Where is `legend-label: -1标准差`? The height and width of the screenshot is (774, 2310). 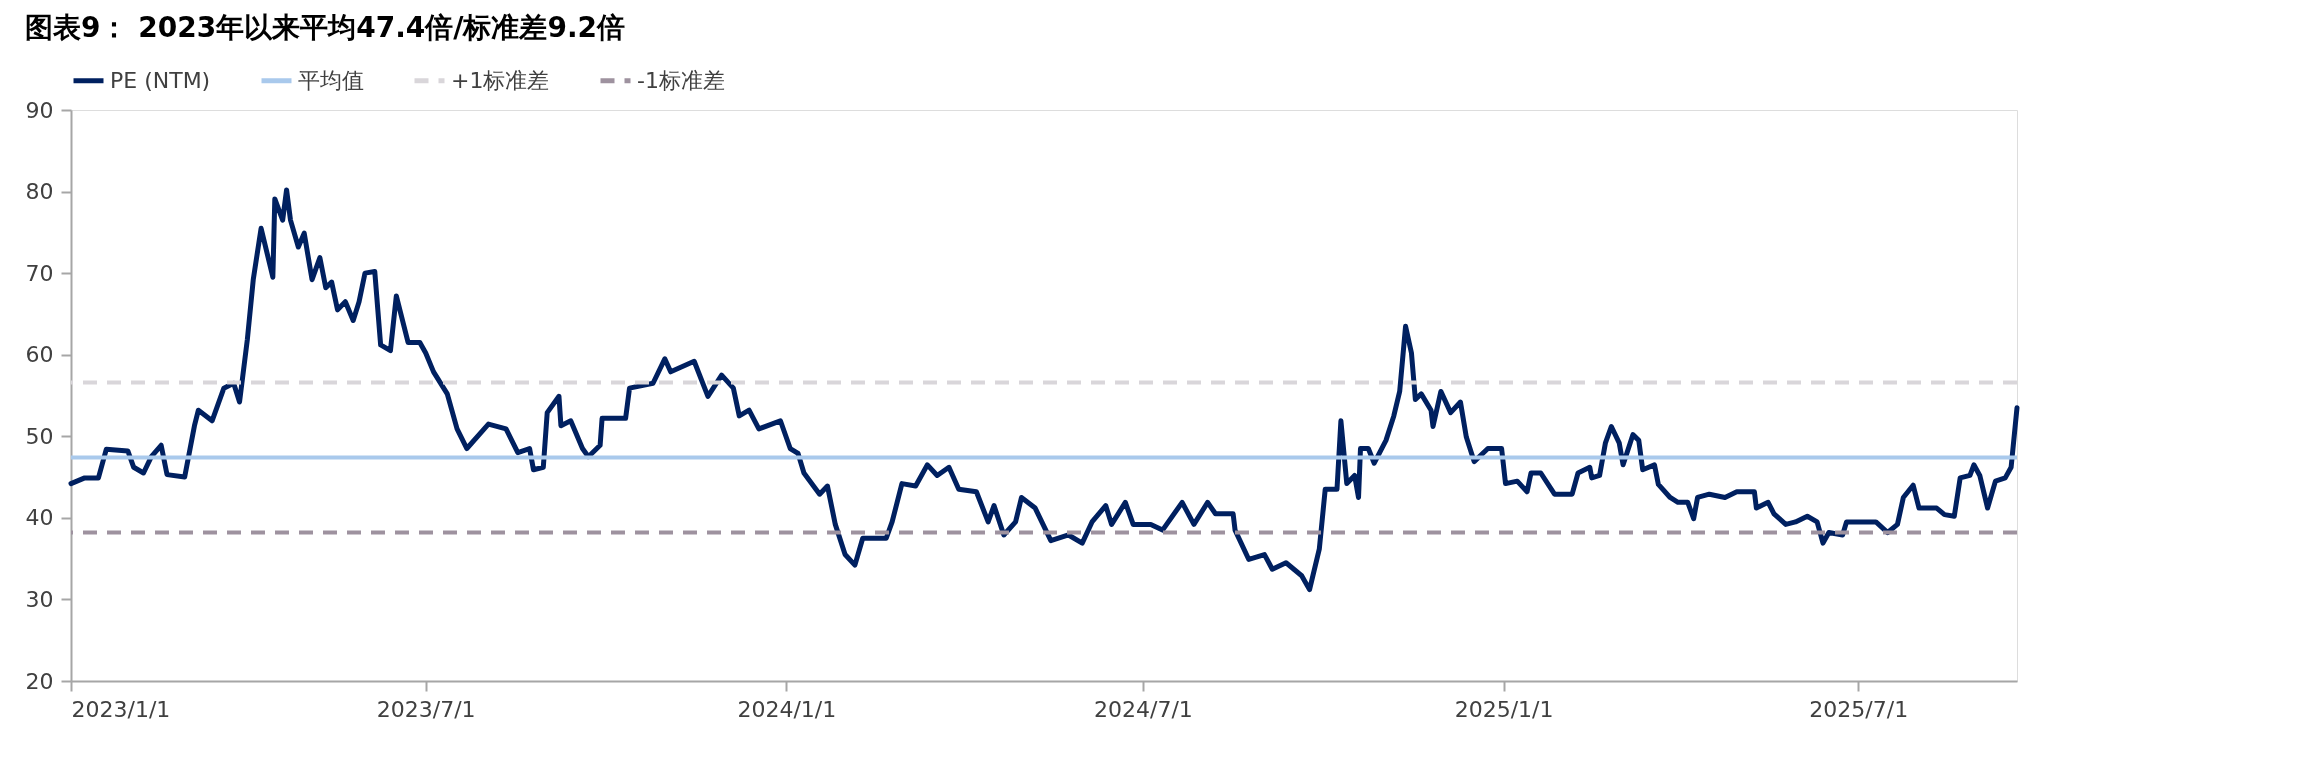 legend-label: -1标准差 is located at coordinates (681, 80).